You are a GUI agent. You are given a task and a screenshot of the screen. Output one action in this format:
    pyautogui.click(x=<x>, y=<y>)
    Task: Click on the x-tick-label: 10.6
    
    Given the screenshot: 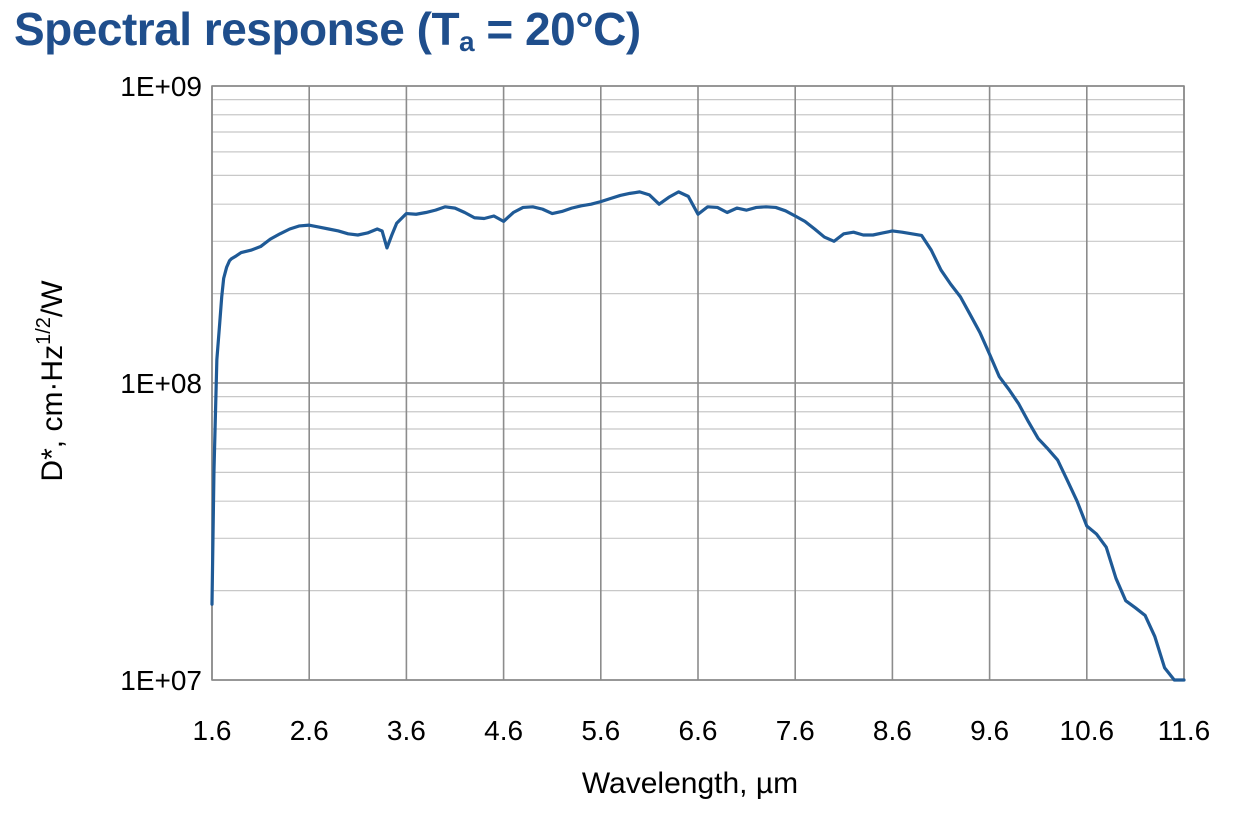 What is the action you would take?
    pyautogui.click(x=1087, y=730)
    